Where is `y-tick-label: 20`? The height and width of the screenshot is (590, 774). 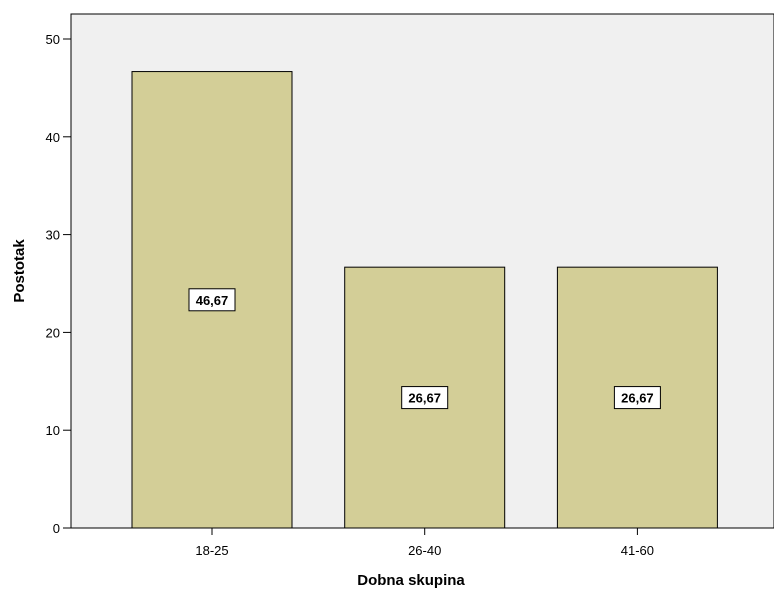 y-tick-label: 20 is located at coordinates (53, 332).